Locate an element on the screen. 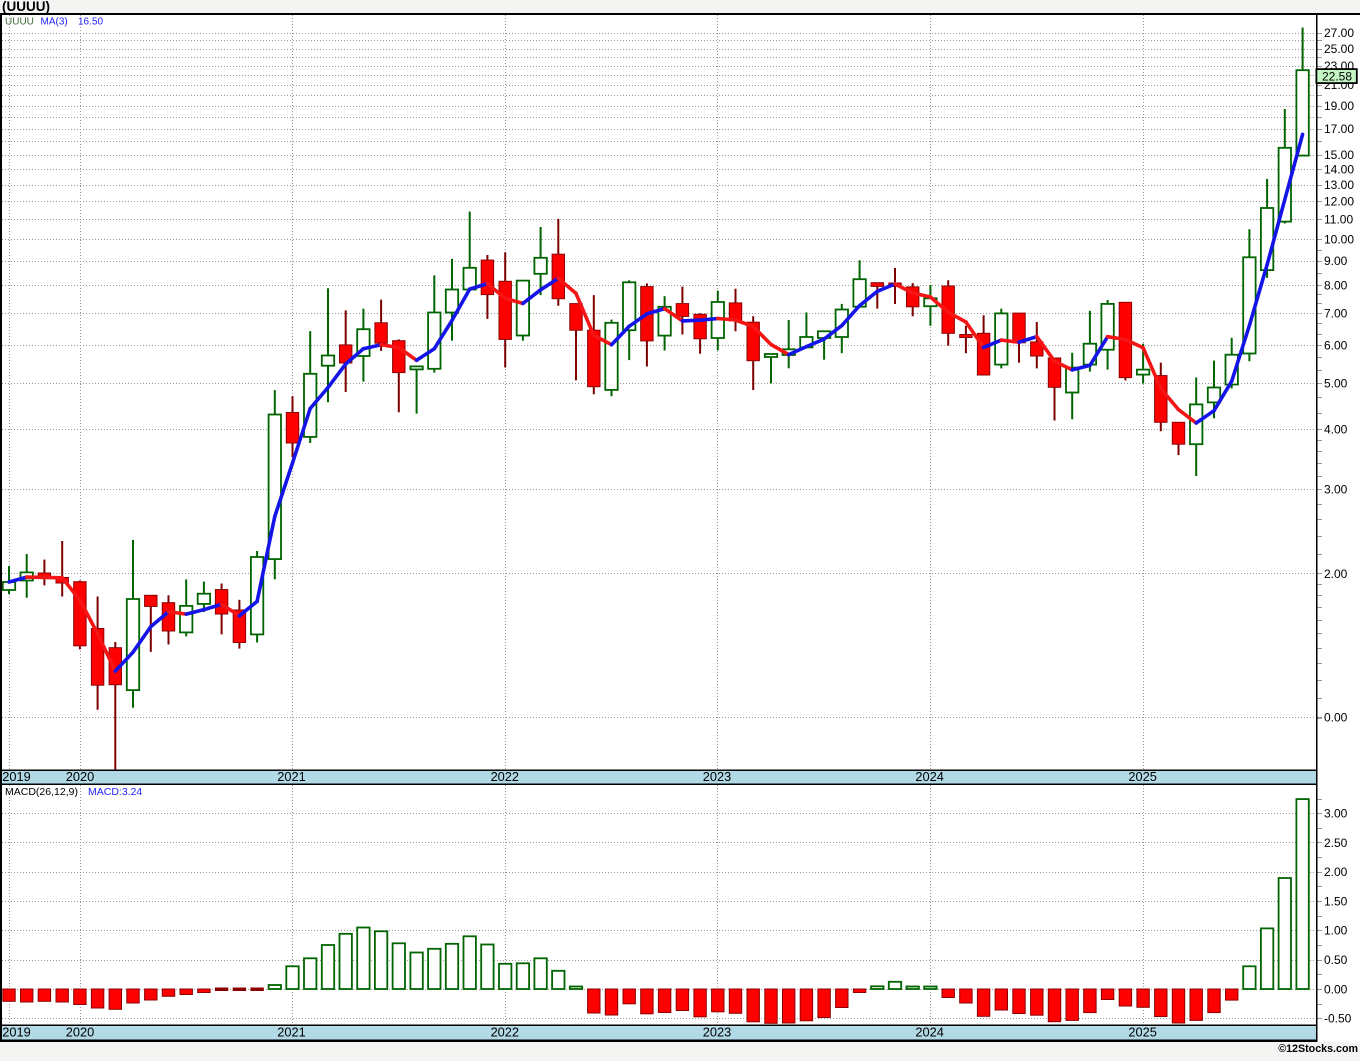 The height and width of the screenshot is (1061, 1360). svg-text: -0.50 is located at coordinates (1338, 1019).